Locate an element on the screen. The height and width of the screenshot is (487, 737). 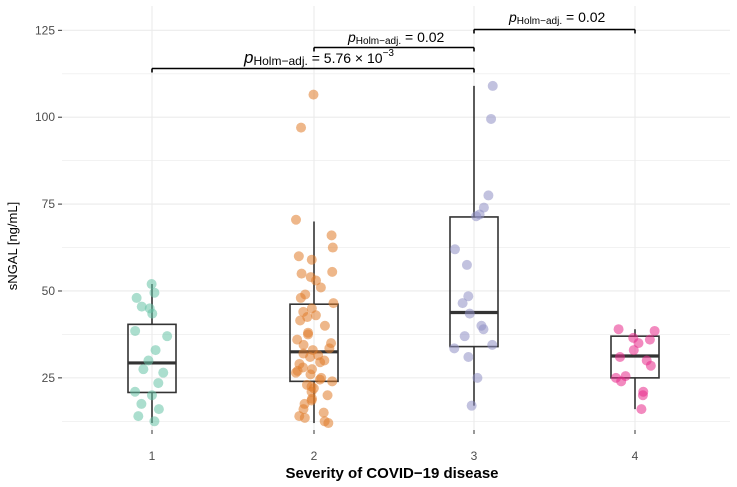
y-tick-label: 25 is located at coordinates (49, 378).